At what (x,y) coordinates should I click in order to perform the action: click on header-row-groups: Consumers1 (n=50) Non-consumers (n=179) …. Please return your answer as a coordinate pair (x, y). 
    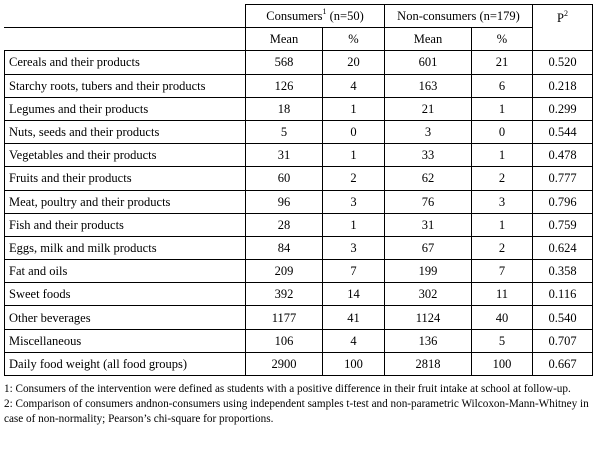
    Looking at the image, I should click on (298, 27).